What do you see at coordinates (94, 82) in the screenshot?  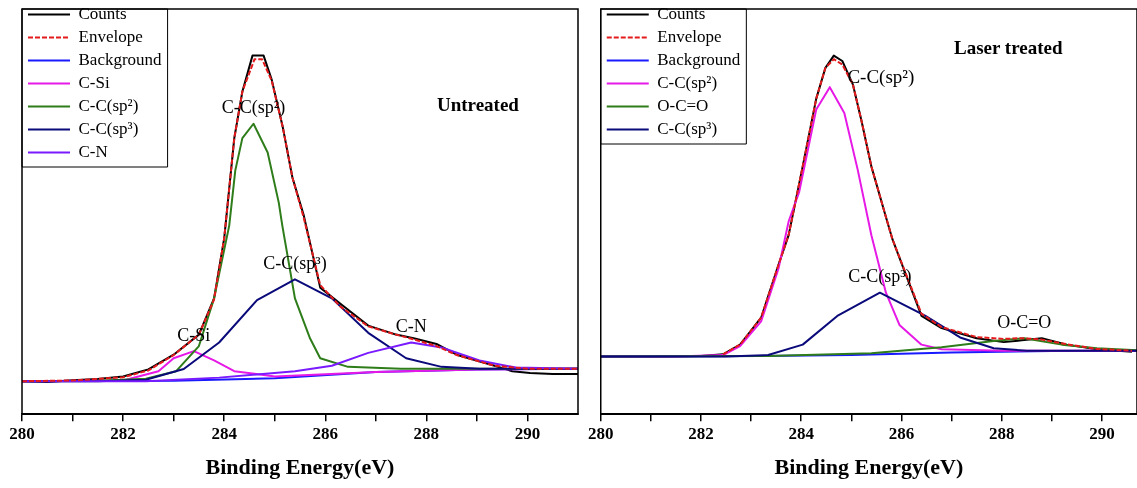 I see `legend-label: C-Si` at bounding box center [94, 82].